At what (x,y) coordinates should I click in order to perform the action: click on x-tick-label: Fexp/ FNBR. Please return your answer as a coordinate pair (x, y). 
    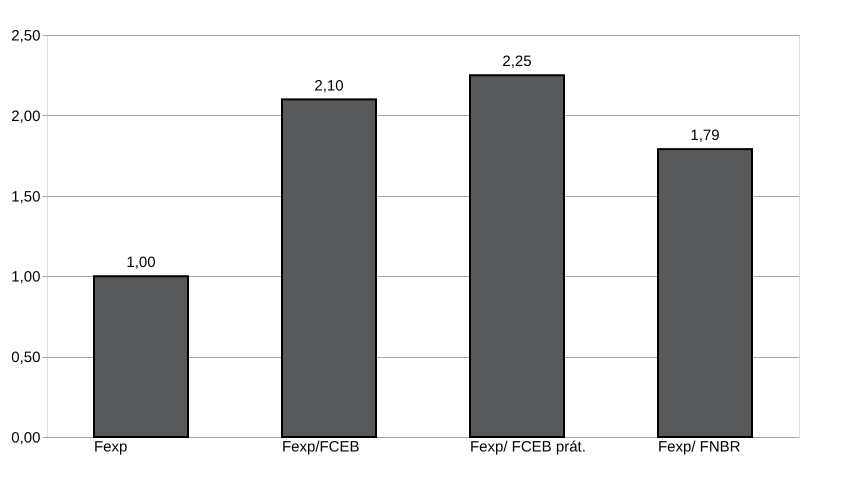
    Looking at the image, I should click on (699, 447).